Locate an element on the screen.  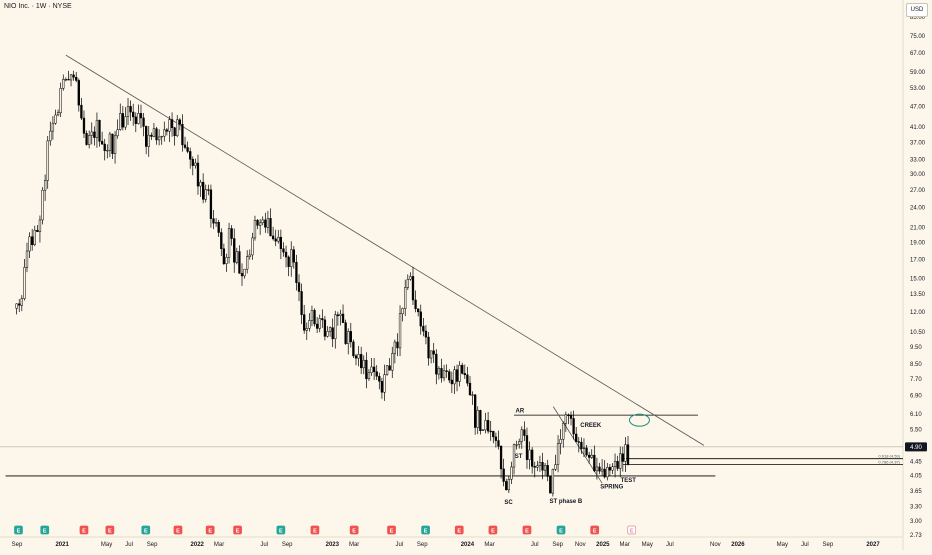
y-tick-label: 75.00 is located at coordinates (918, 37).